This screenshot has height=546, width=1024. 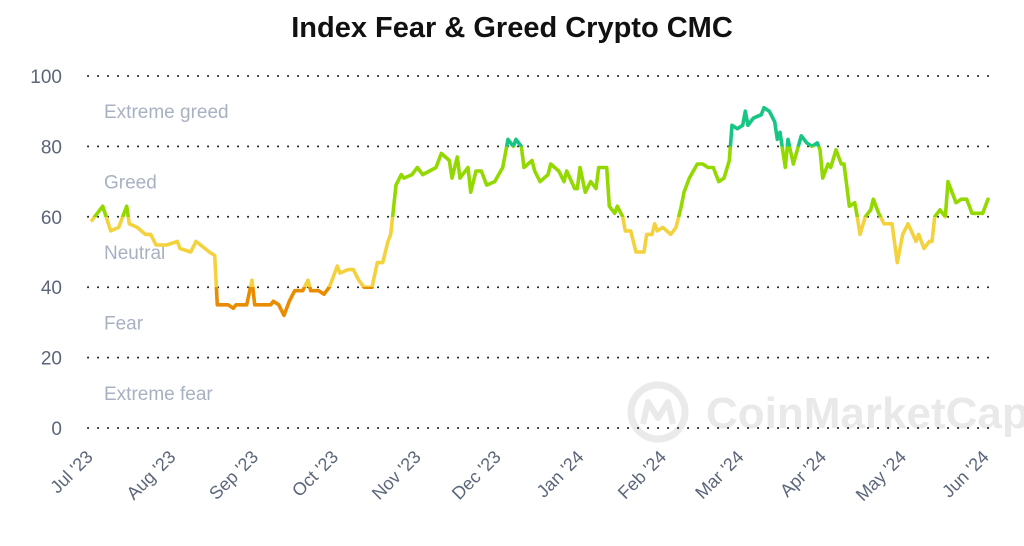 I want to click on y-tick-label: 80, so click(x=51, y=147).